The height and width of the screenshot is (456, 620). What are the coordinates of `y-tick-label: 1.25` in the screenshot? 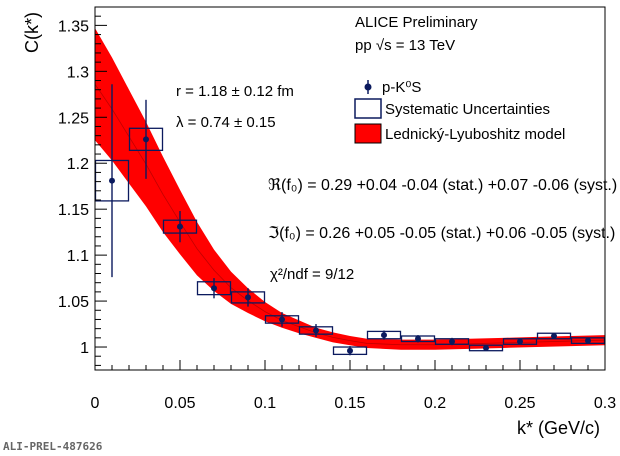 It's located at (73, 118).